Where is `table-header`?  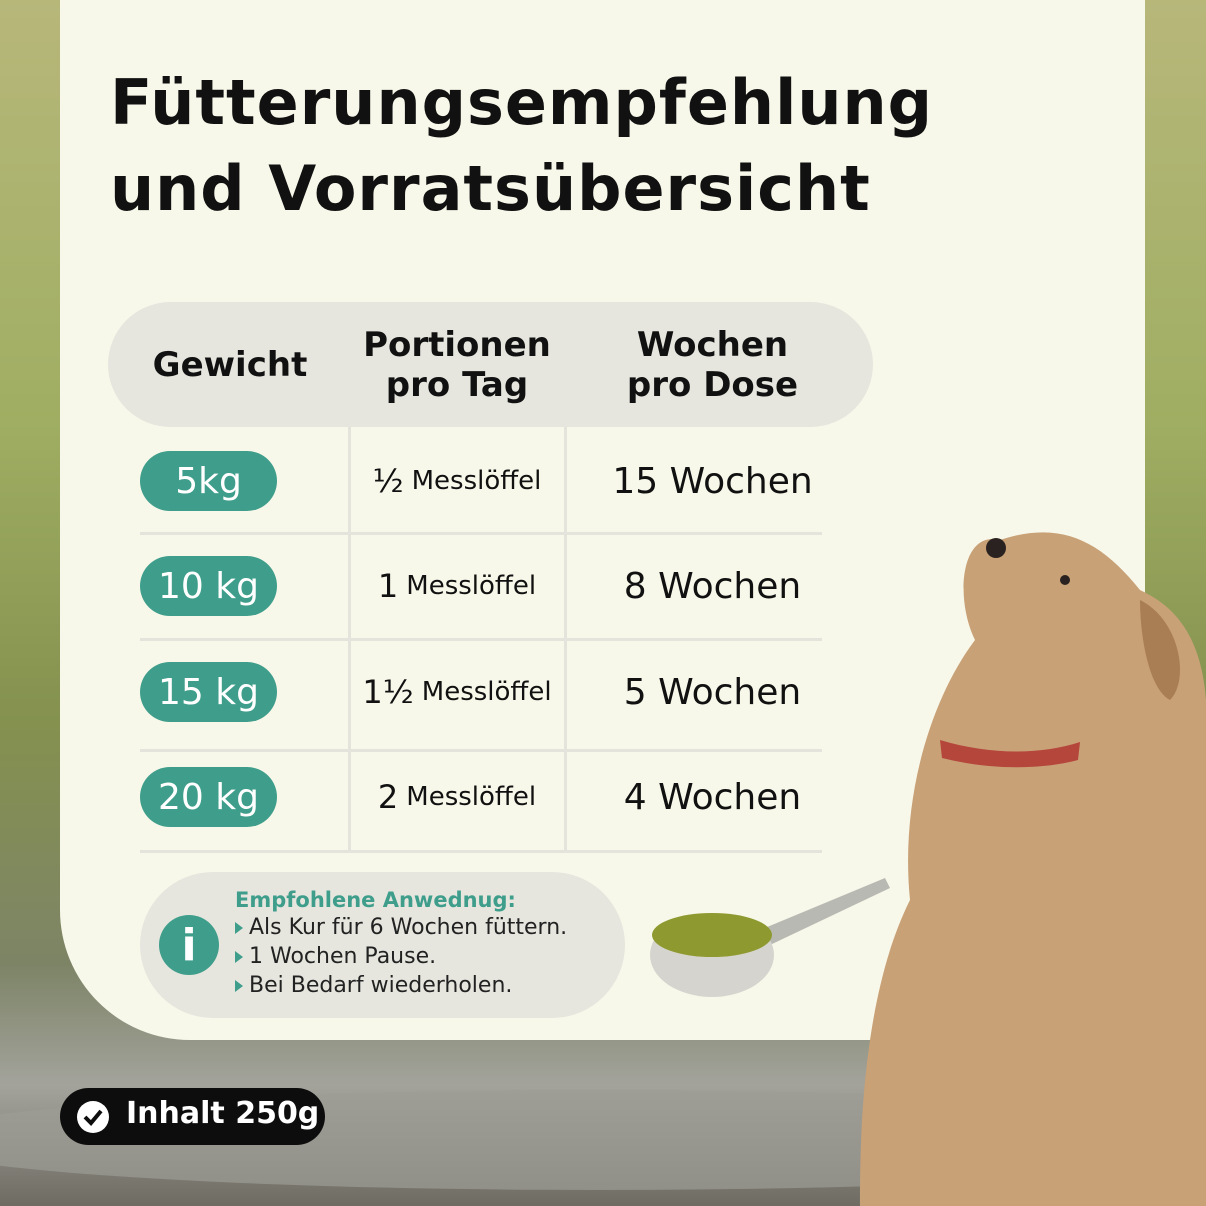 table-header is located at coordinates (490, 364).